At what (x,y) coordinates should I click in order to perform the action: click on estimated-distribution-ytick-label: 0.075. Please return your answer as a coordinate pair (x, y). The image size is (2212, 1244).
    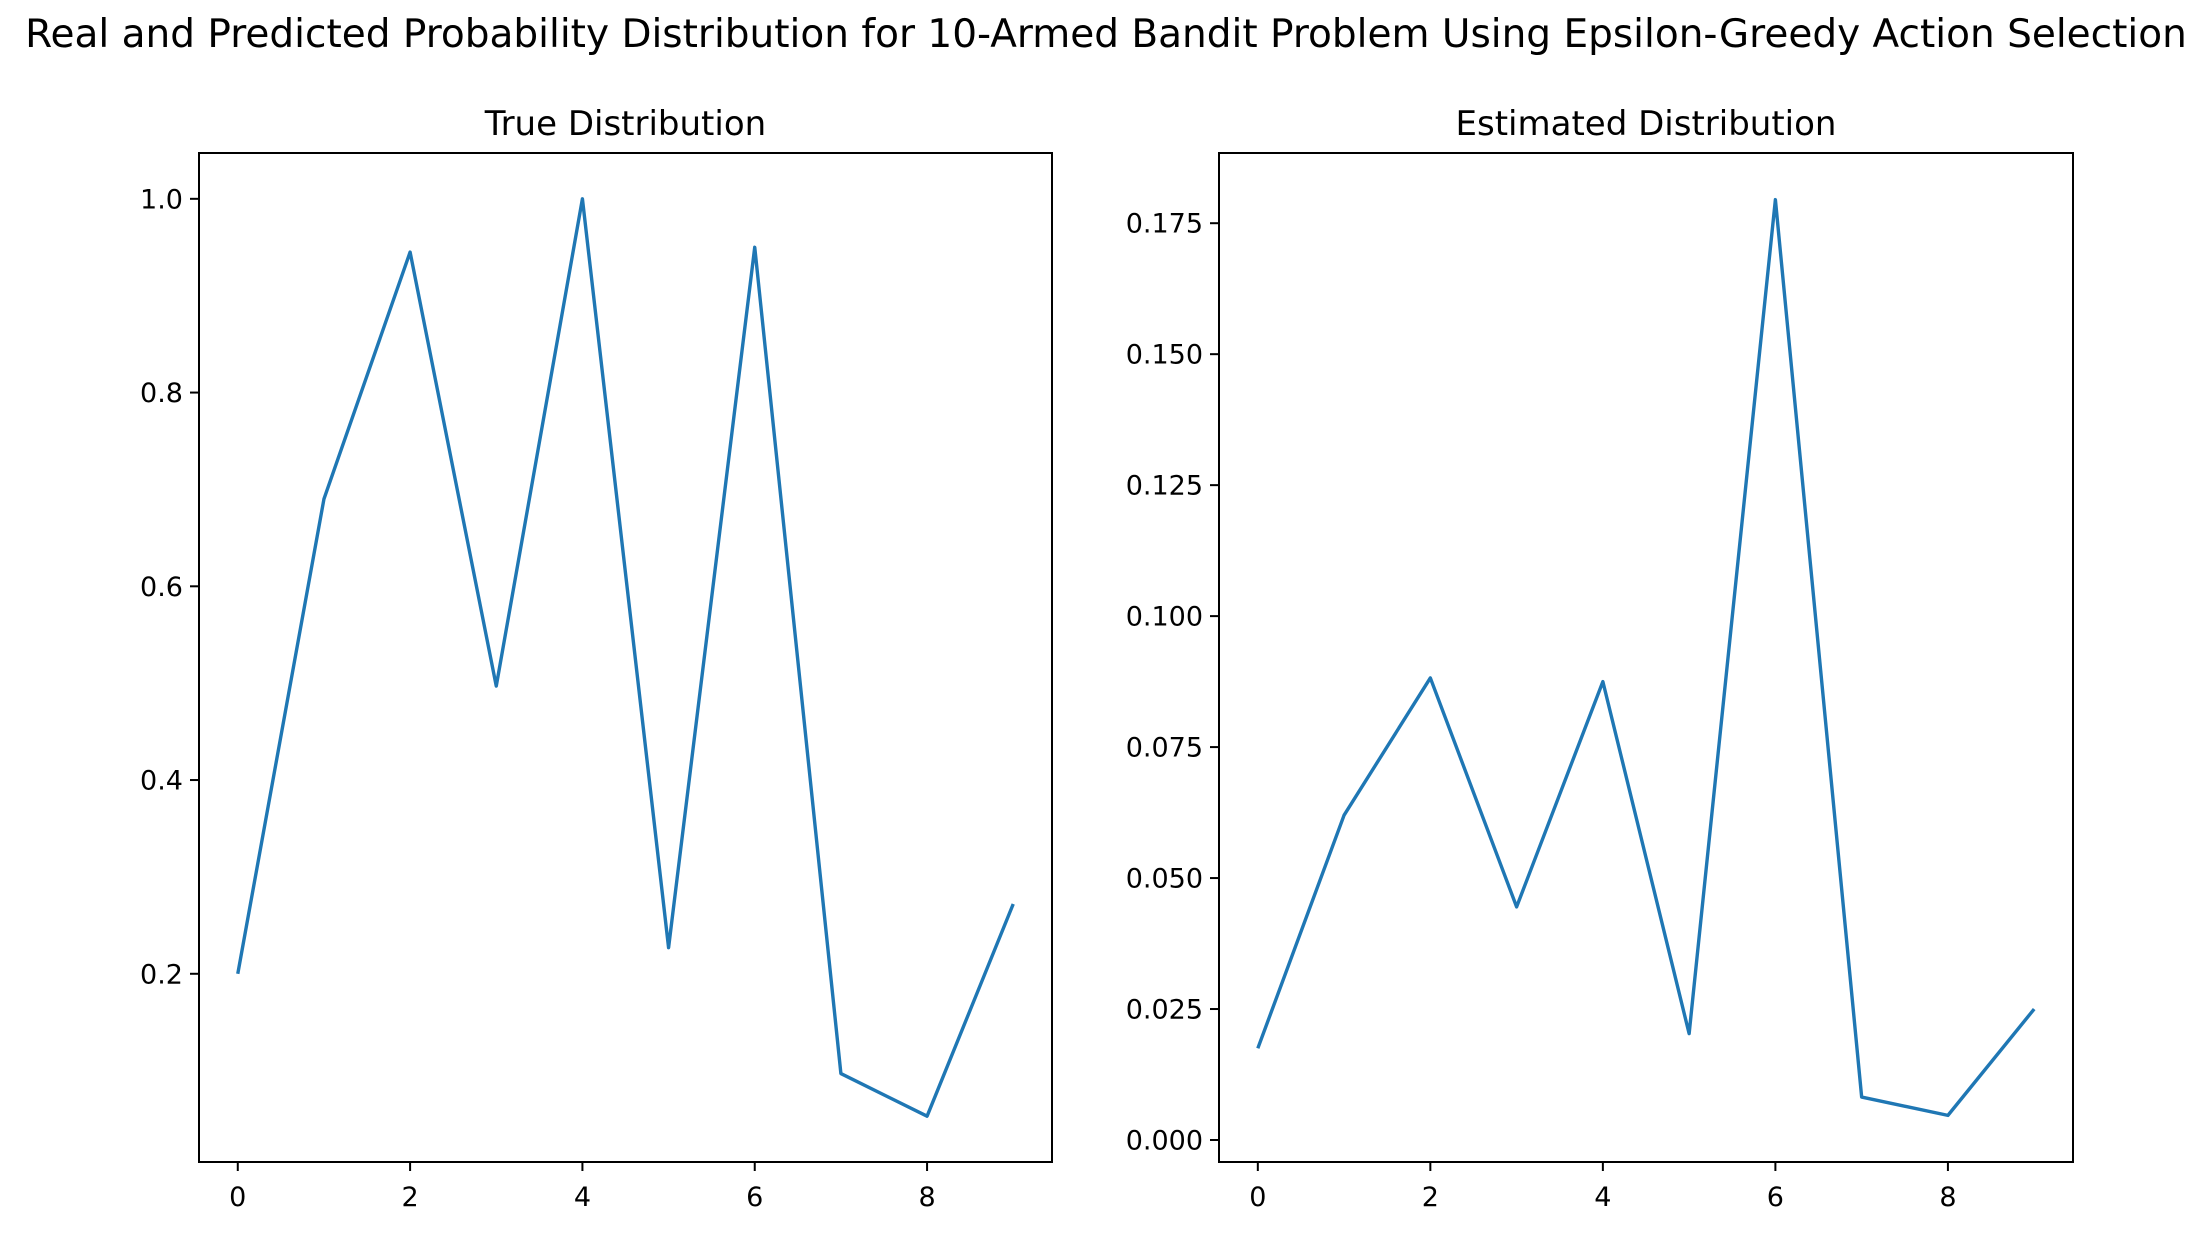
    Looking at the image, I should click on (1164, 748).